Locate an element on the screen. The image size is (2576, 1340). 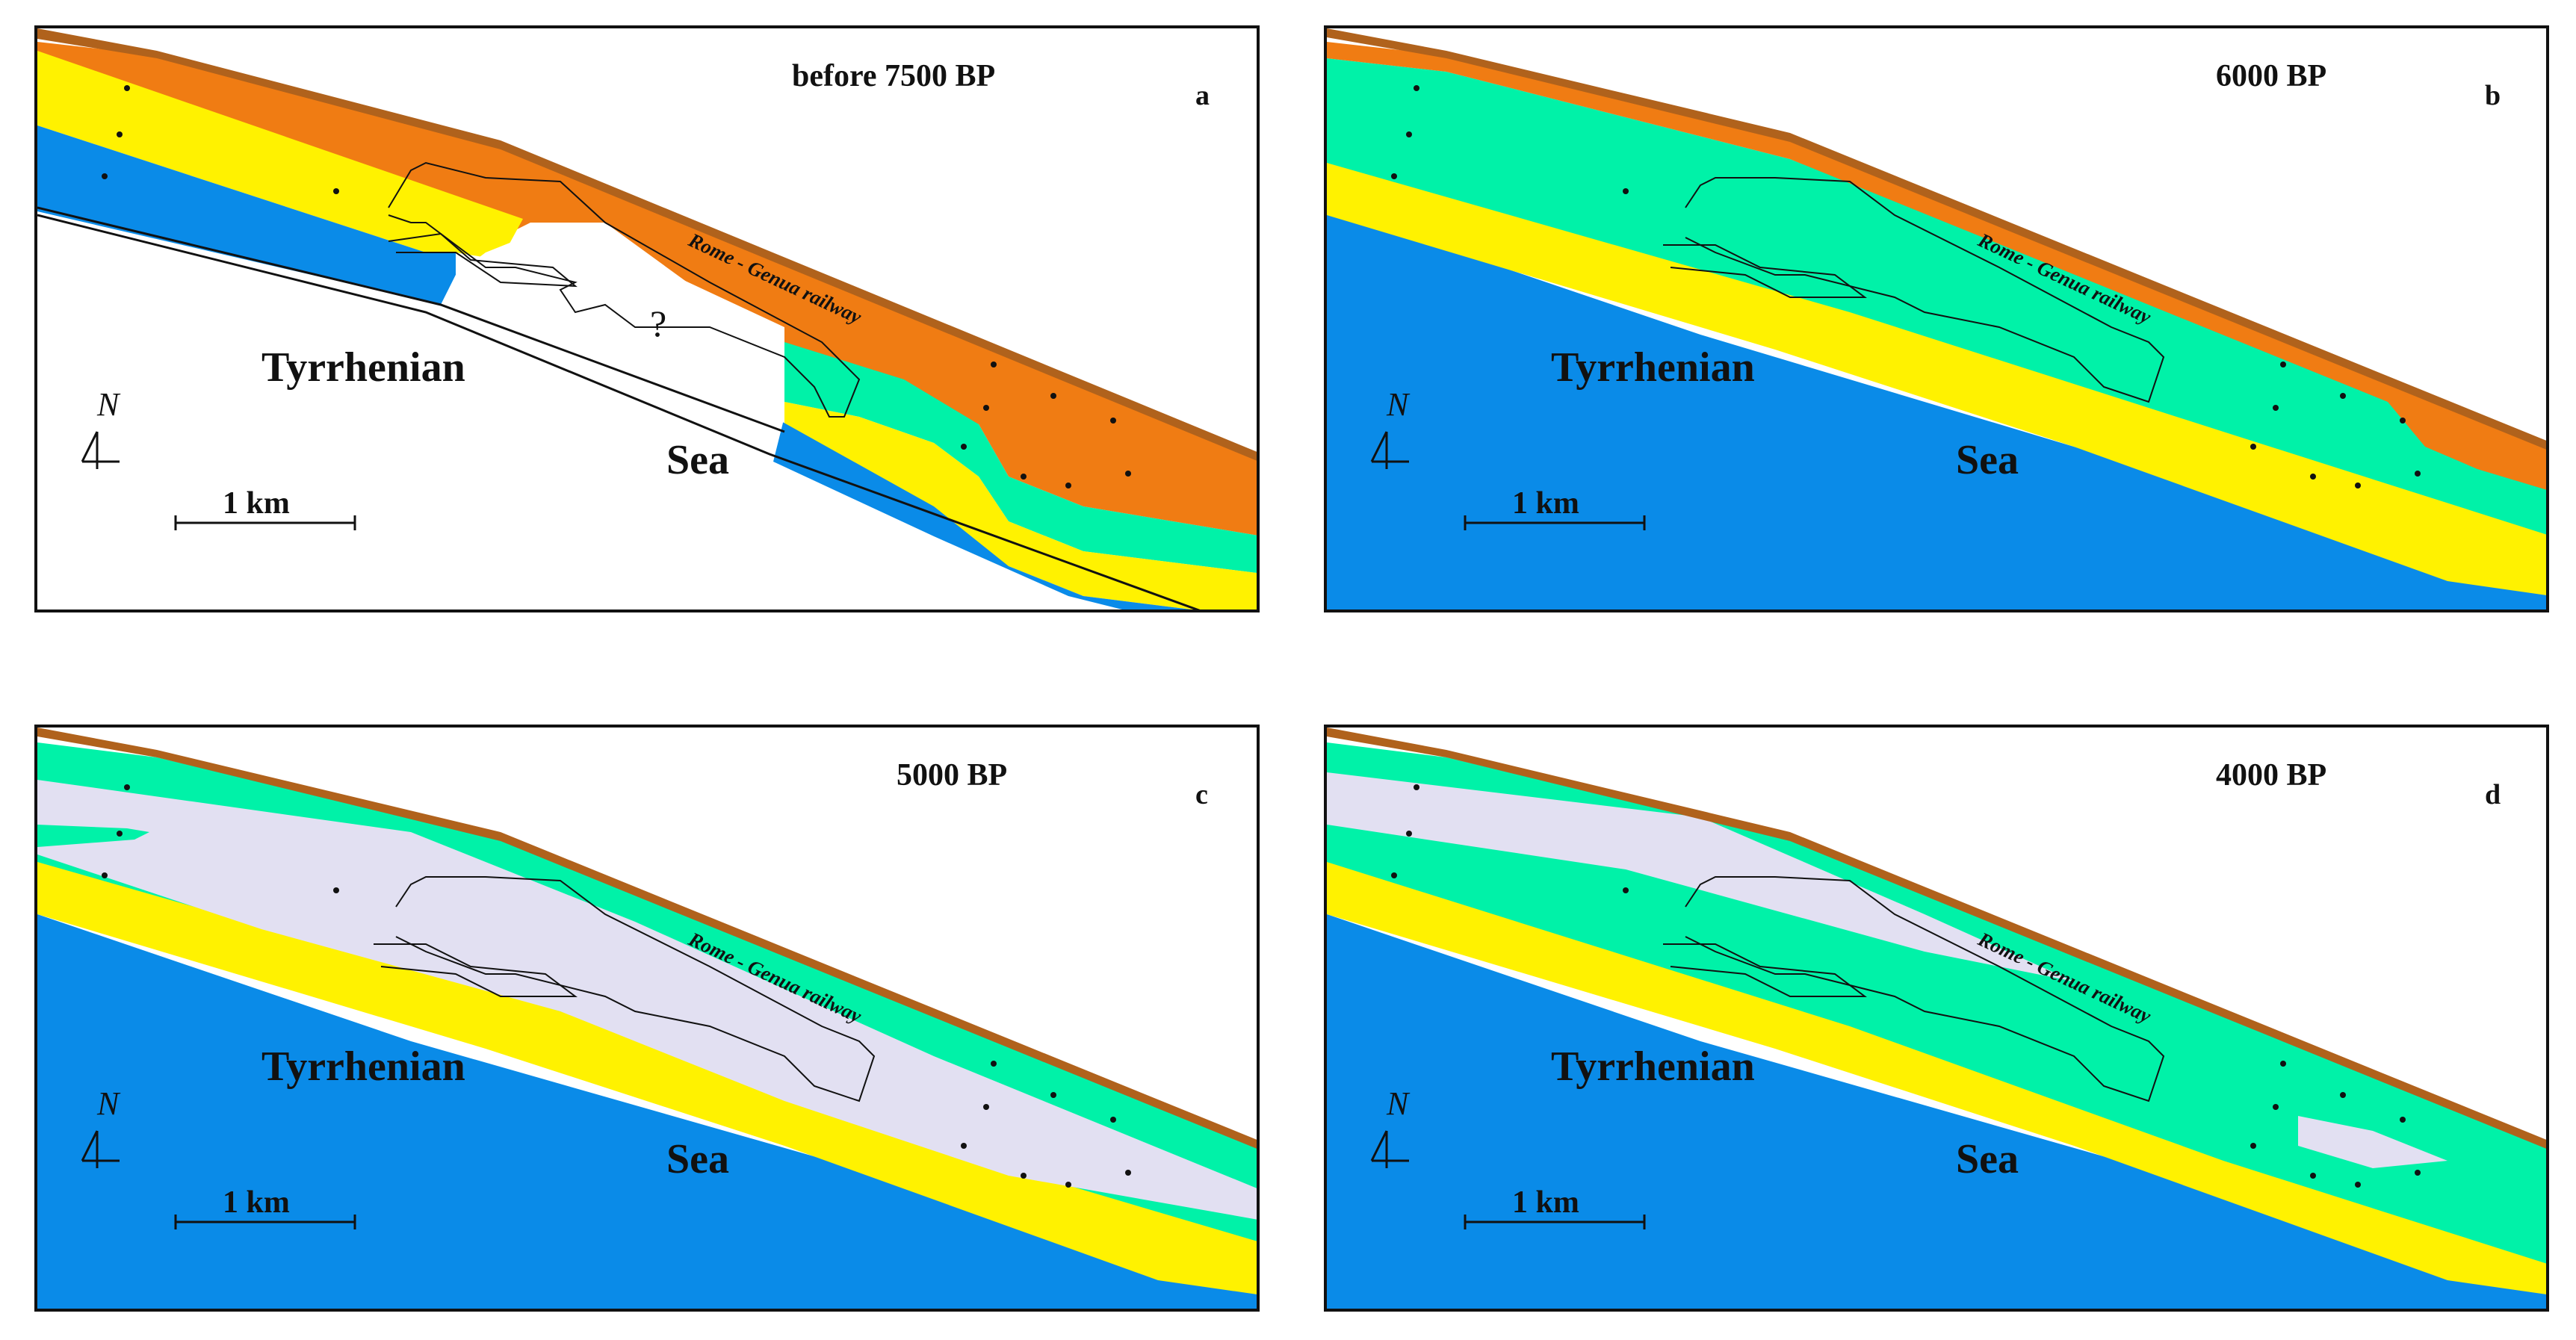
panel-letter: c is located at coordinates (1201, 794).